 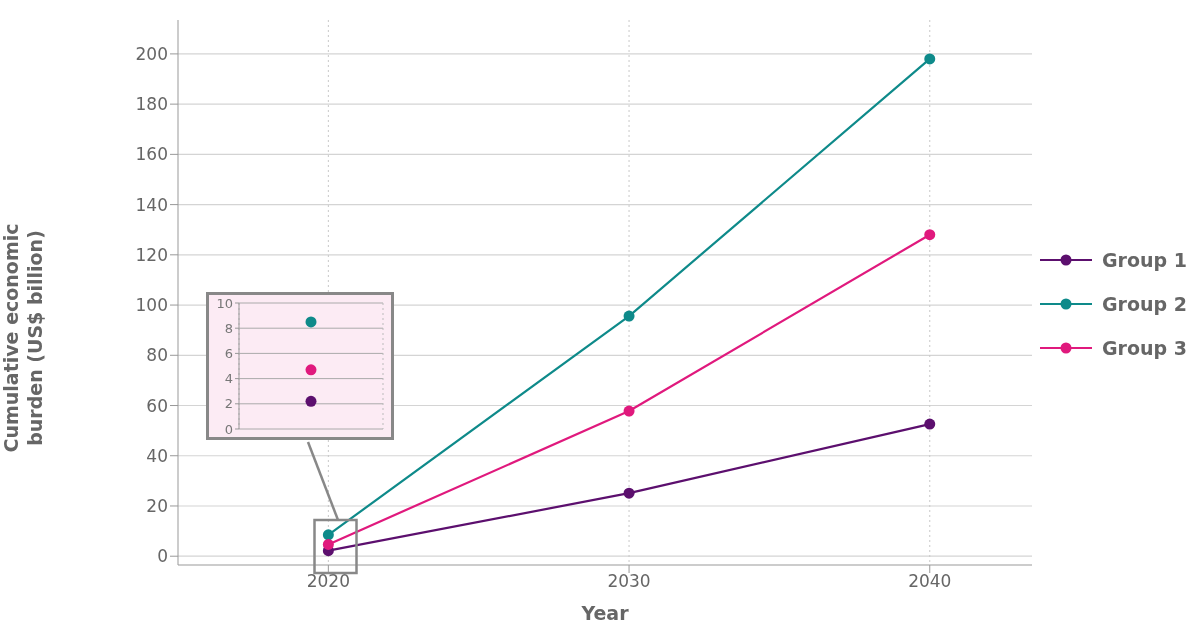 What do you see at coordinates (151, 204) in the screenshot?
I see `y-tick-label: 140` at bounding box center [151, 204].